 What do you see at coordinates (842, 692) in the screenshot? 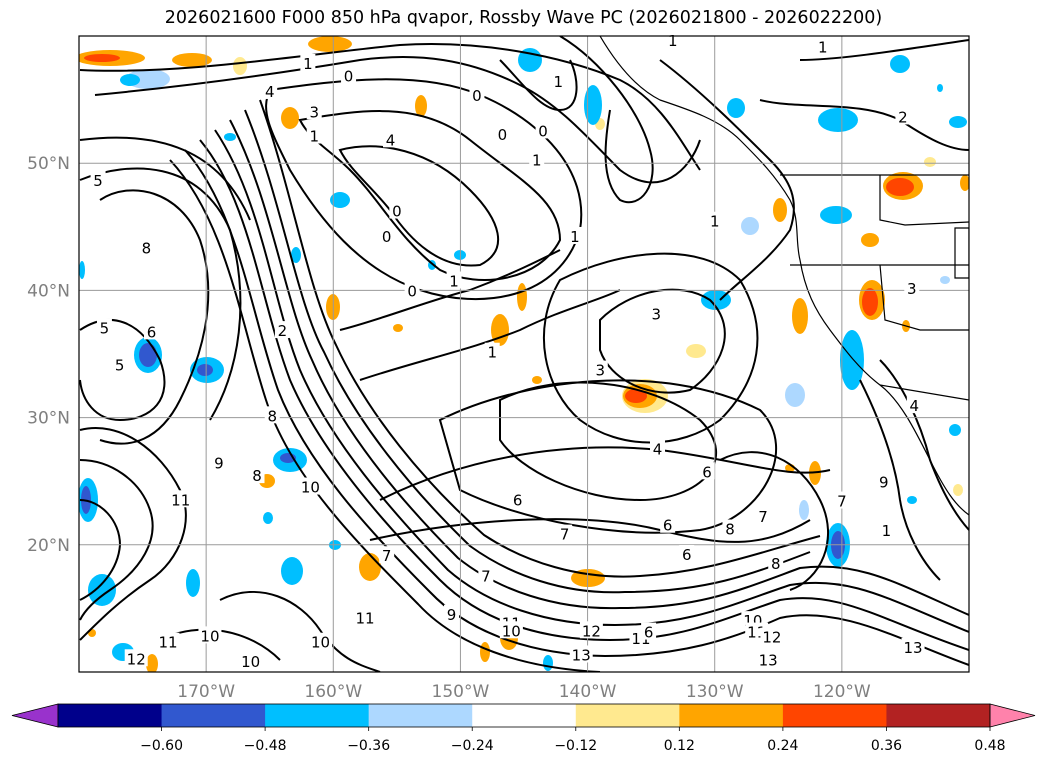
I see `lon-tick-label: 120°W` at bounding box center [842, 692].